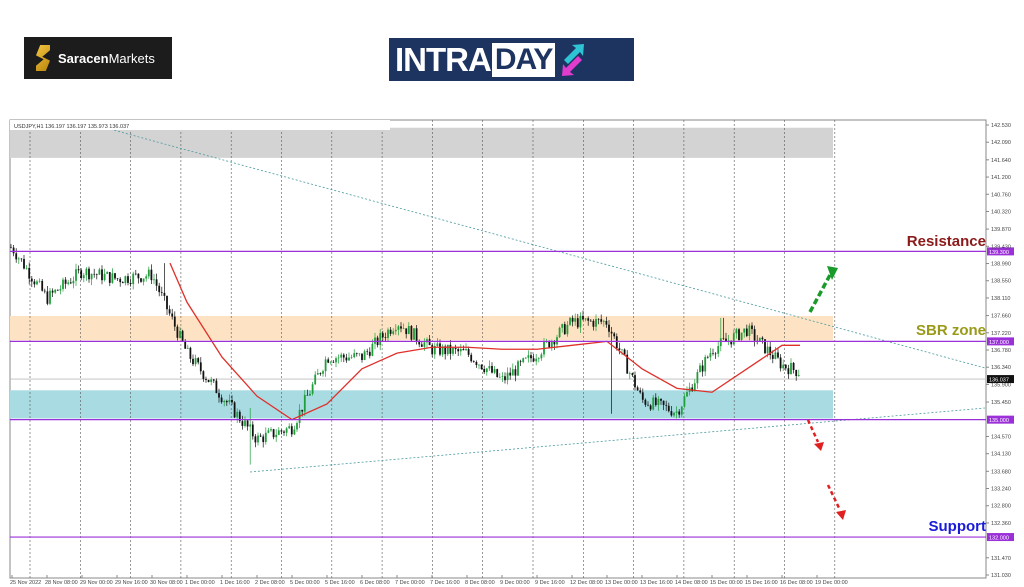 Image resolution: width=1024 pixels, height=587 pixels. What do you see at coordinates (1001, 265) in the screenshot?
I see `y-tick-label: 138.990` at bounding box center [1001, 265].